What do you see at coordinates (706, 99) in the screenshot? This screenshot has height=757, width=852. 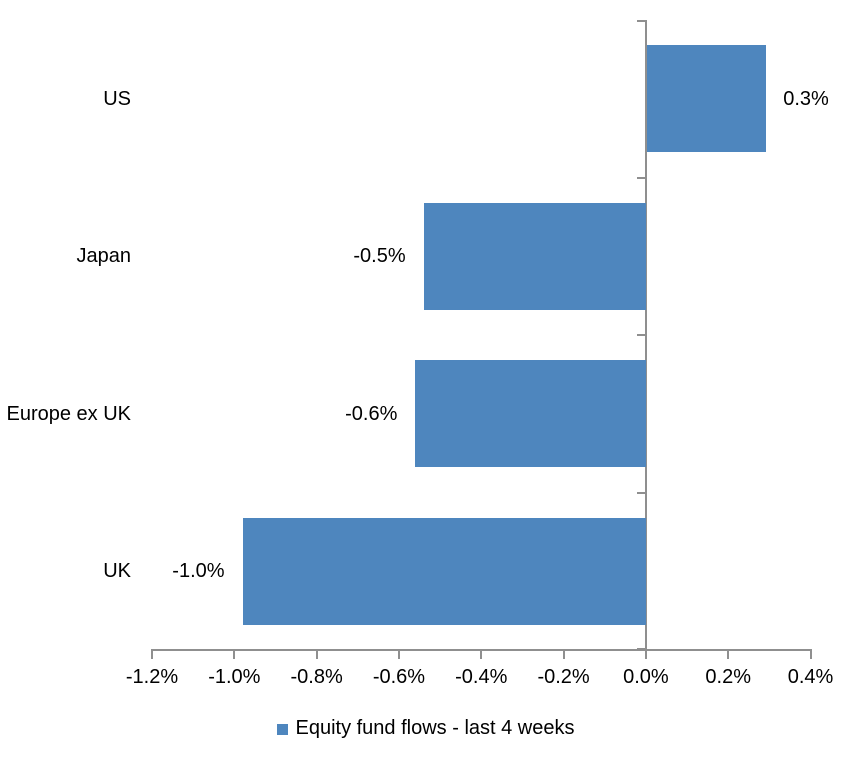 I see `bar-us` at bounding box center [706, 99].